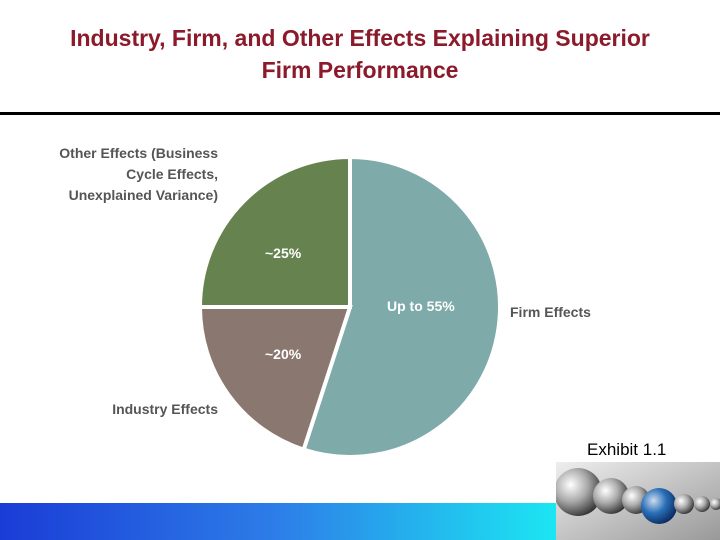 The width and height of the screenshot is (720, 540). I want to click on title-rule, so click(360, 113).